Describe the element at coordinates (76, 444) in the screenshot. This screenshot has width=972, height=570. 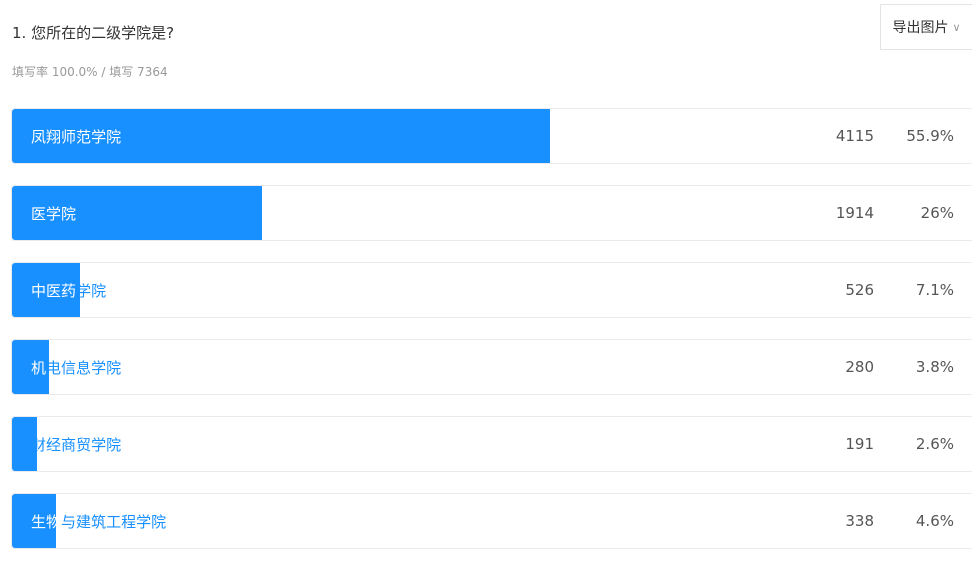
I see `bar-label: 财经商贸学院` at that location.